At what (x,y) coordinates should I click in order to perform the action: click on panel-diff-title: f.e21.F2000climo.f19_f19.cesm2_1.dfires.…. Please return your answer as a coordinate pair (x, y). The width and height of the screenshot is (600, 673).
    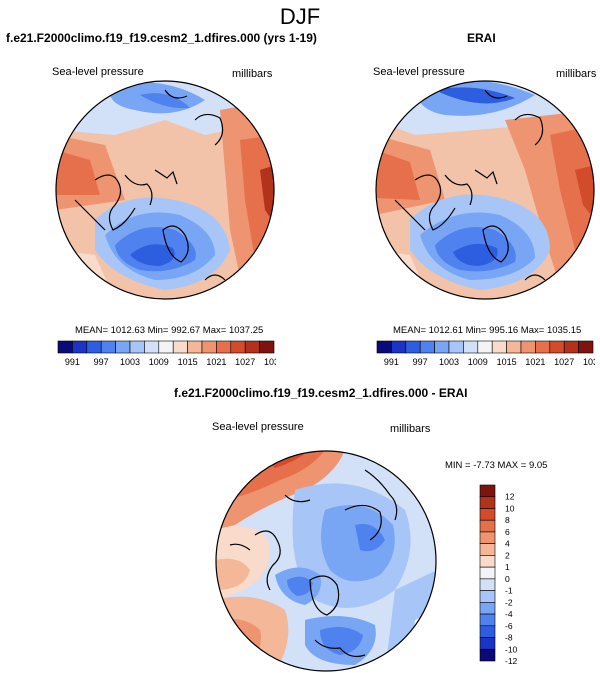
    Looking at the image, I should click on (321, 393).